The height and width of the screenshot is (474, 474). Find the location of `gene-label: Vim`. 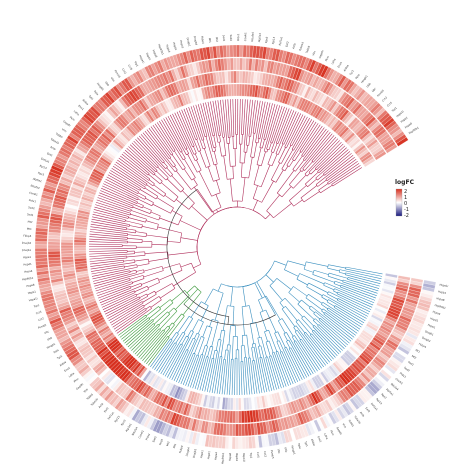

gene-label: Vim is located at coordinates (314, 53).